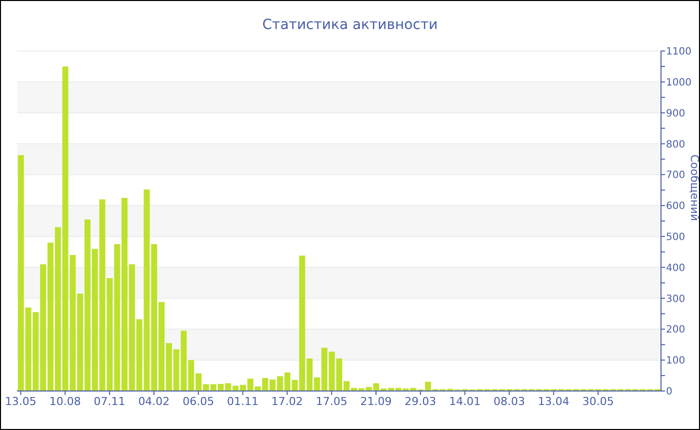  What do you see at coordinates (669, 392) in the screenshot?
I see `y-tick-label: 0` at bounding box center [669, 392].